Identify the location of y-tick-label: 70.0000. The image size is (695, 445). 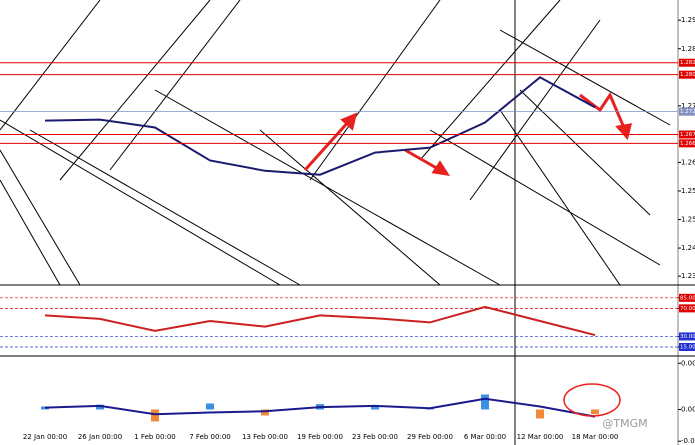
(687, 309).